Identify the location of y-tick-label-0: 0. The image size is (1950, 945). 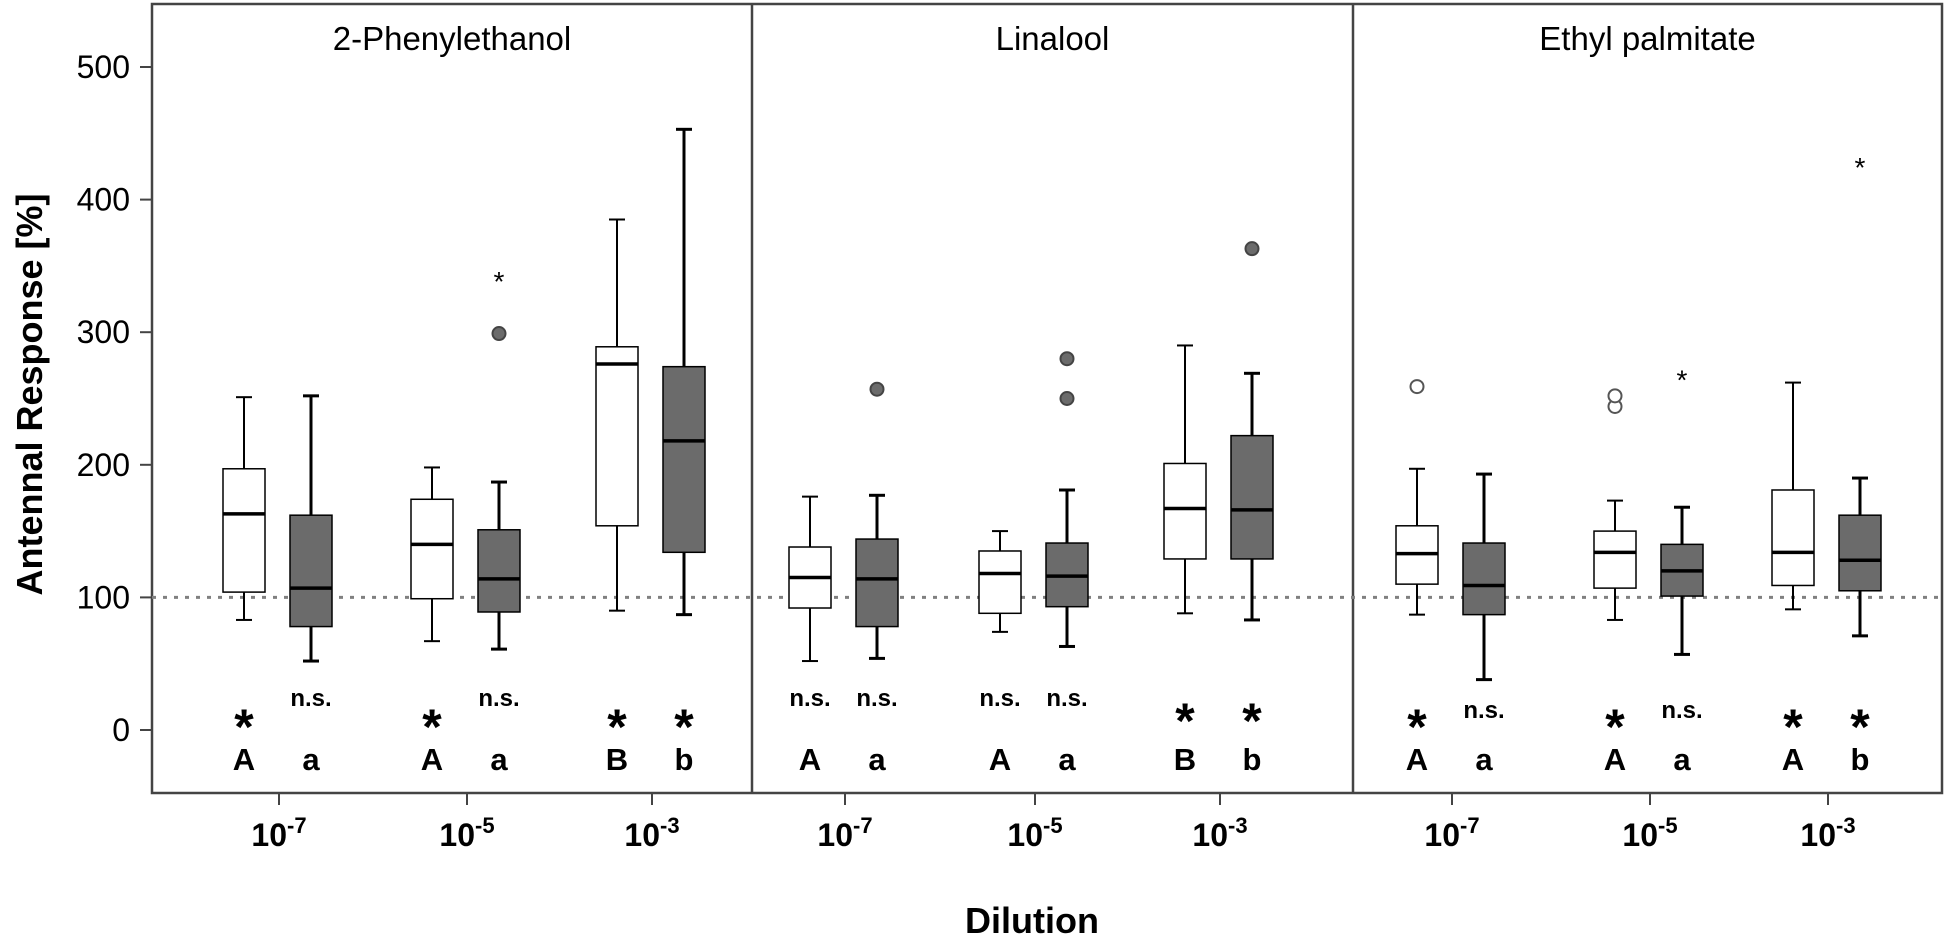
(121, 730).